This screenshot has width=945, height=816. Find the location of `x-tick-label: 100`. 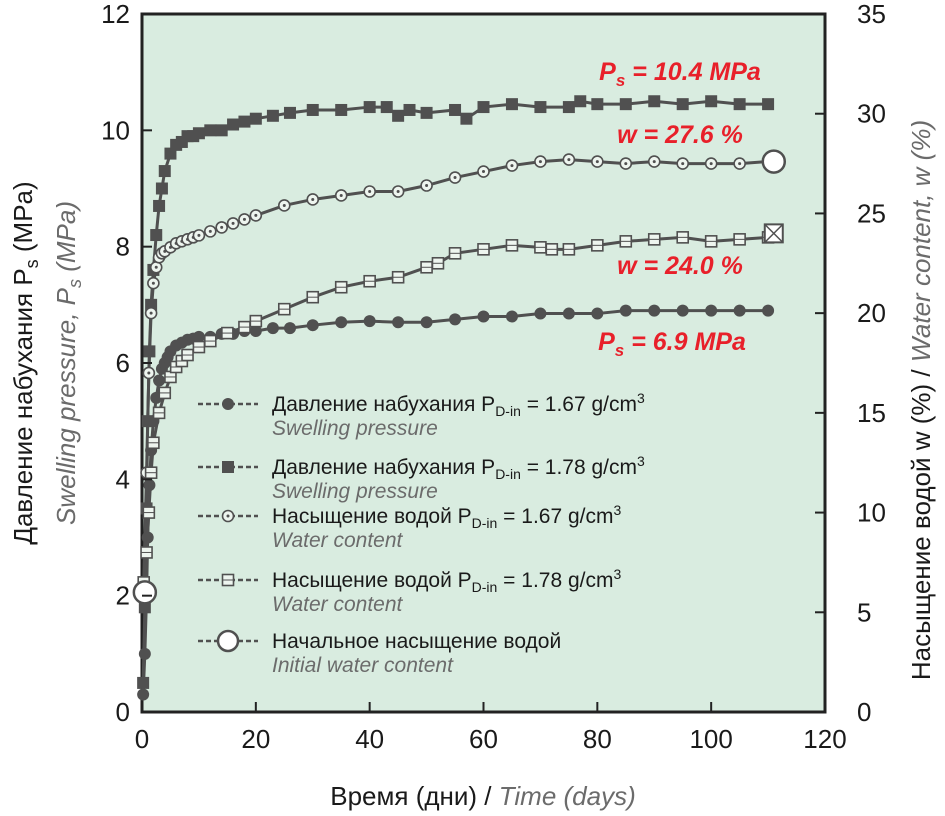

x-tick-label: 100 is located at coordinates (710, 739).